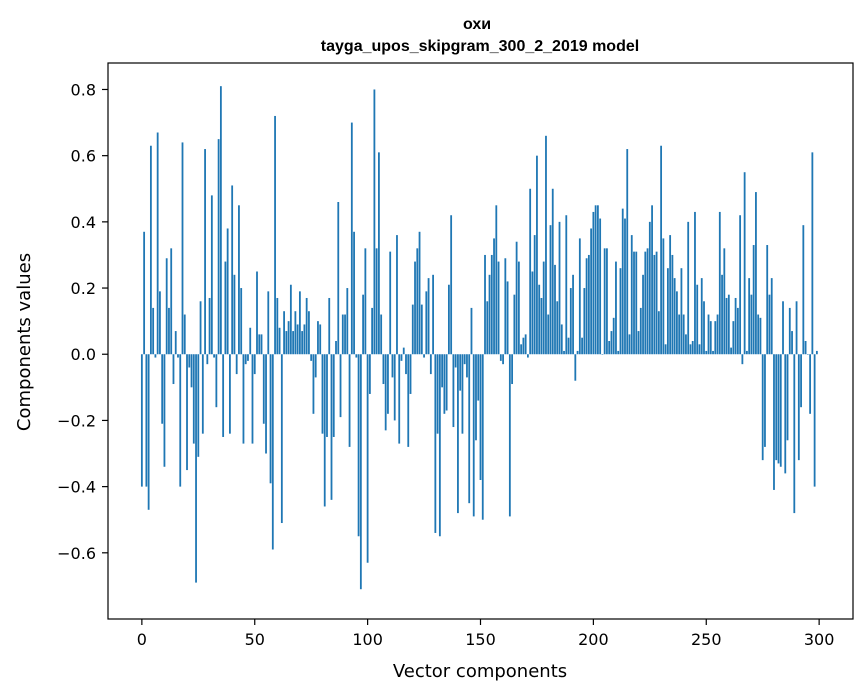 The width and height of the screenshot is (867, 696). What do you see at coordinates (83, 89) in the screenshot?
I see `y-tick-label: 0.8` at bounding box center [83, 89].